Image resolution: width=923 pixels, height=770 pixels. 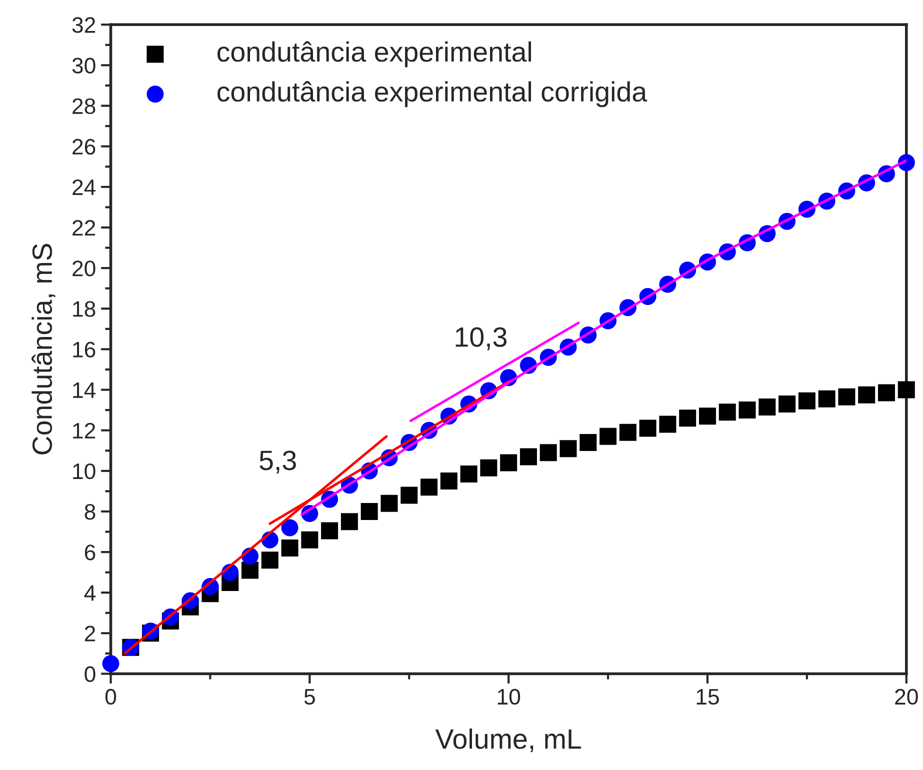 What do you see at coordinates (508, 740) in the screenshot?
I see `x-axis-title: Volume, mL` at bounding box center [508, 740].